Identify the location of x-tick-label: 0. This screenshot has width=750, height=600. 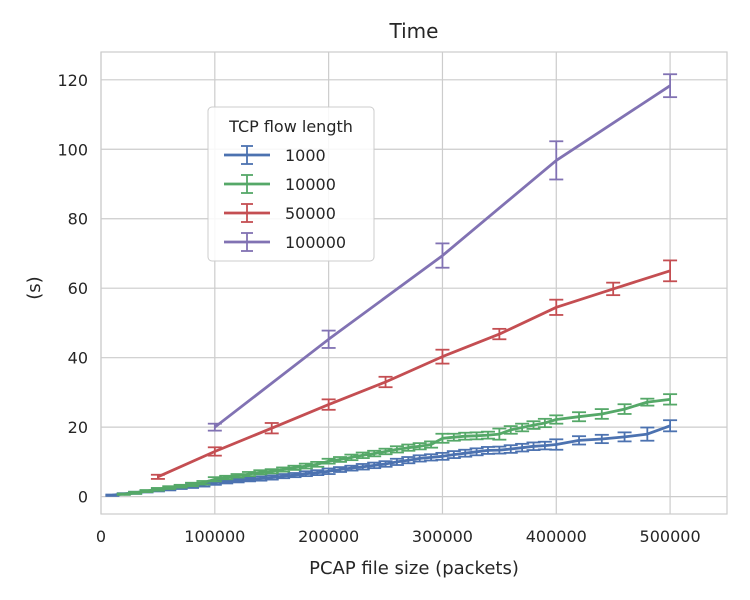
(101, 536).